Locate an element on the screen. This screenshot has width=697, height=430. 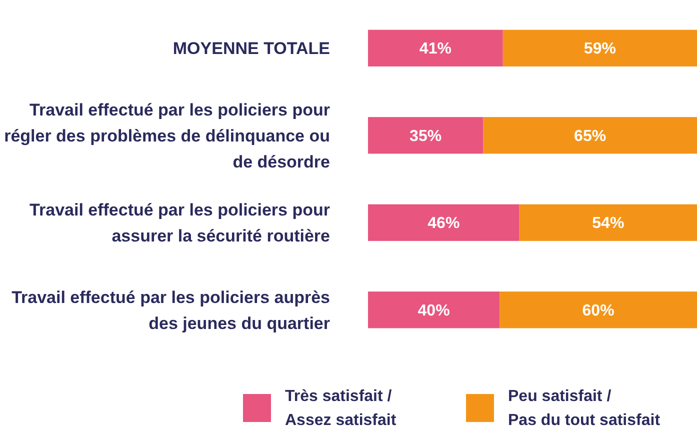
data-label: 65% is located at coordinates (590, 136).